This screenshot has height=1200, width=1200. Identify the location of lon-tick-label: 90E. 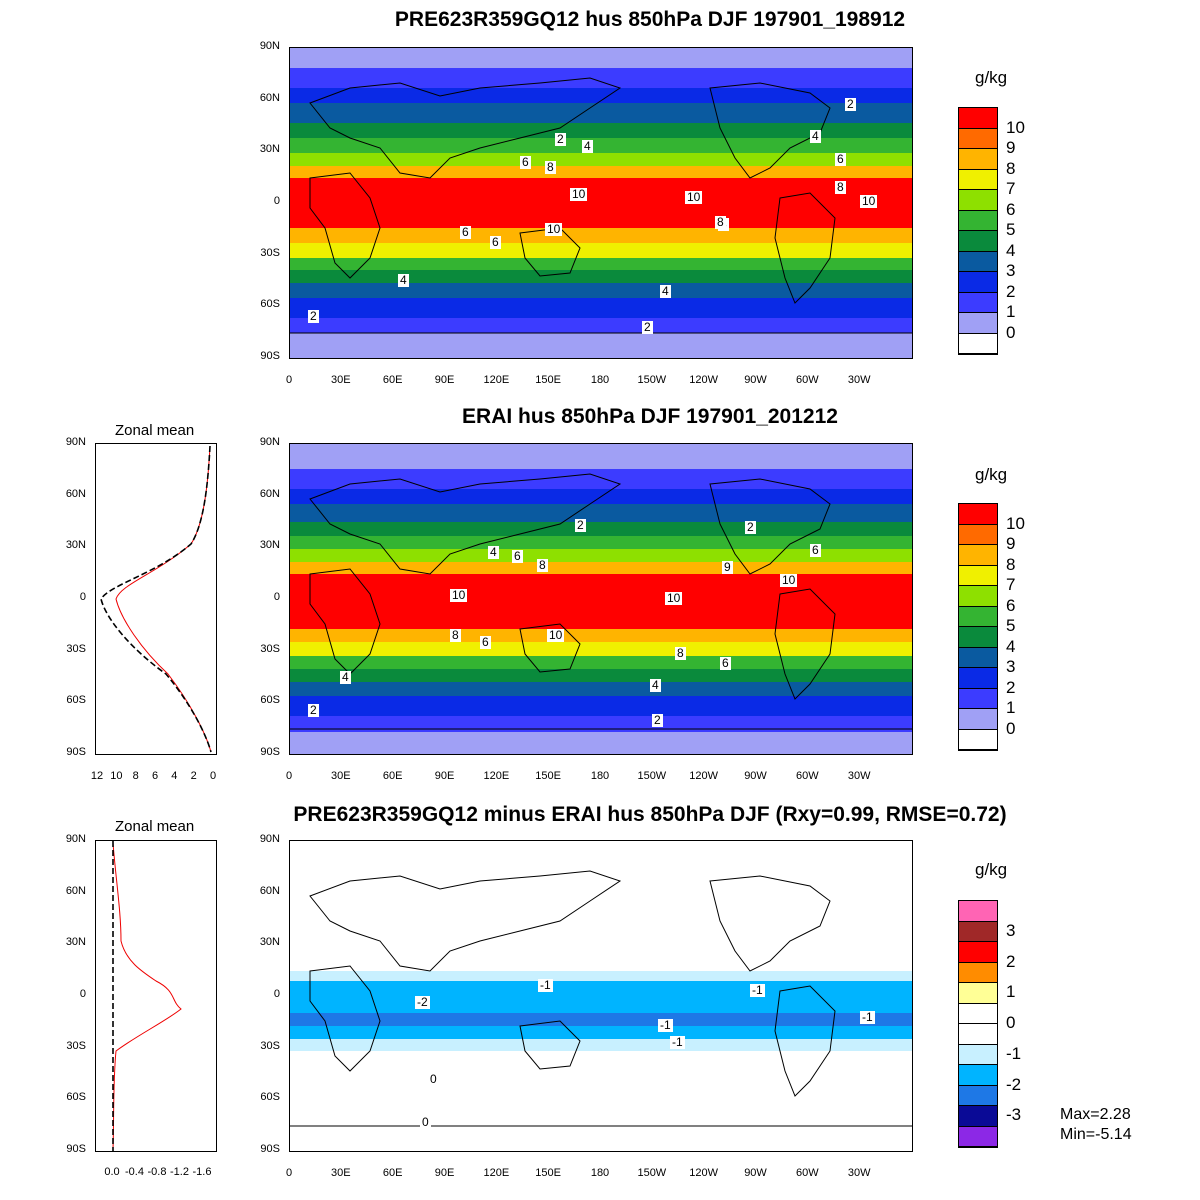
(444, 1173).